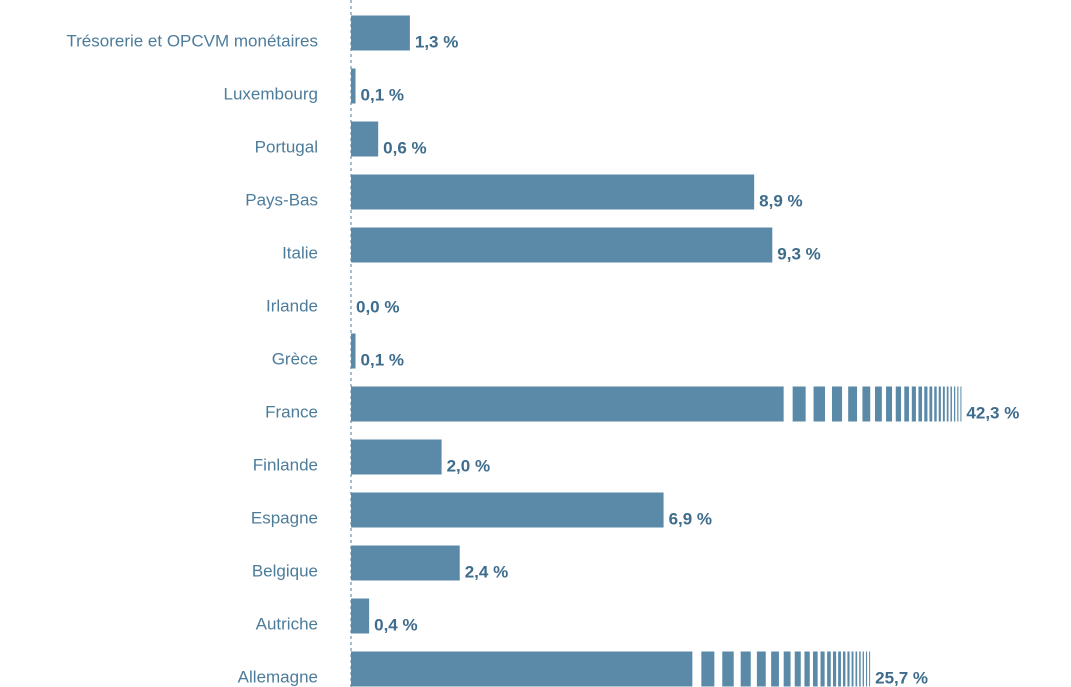 This screenshot has height=687, width=1071. I want to click on category-label: France, so click(291, 411).